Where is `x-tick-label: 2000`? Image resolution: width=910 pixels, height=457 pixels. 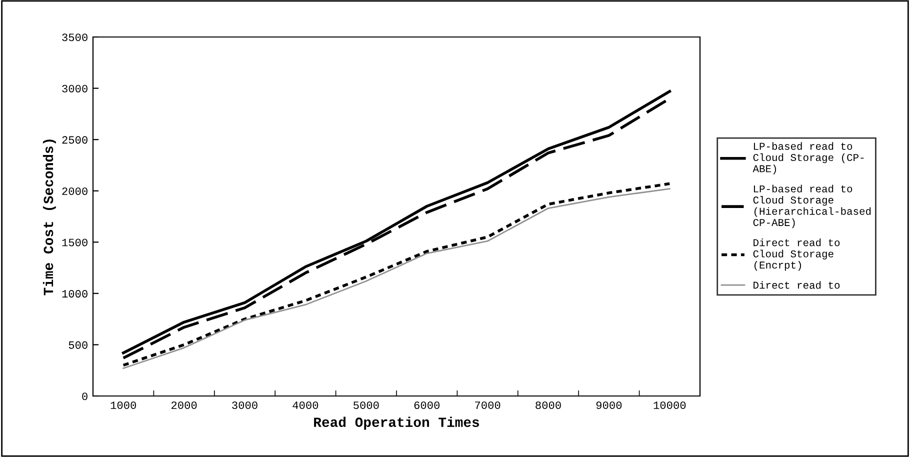
x-tick-label: 2000 is located at coordinates (184, 405).